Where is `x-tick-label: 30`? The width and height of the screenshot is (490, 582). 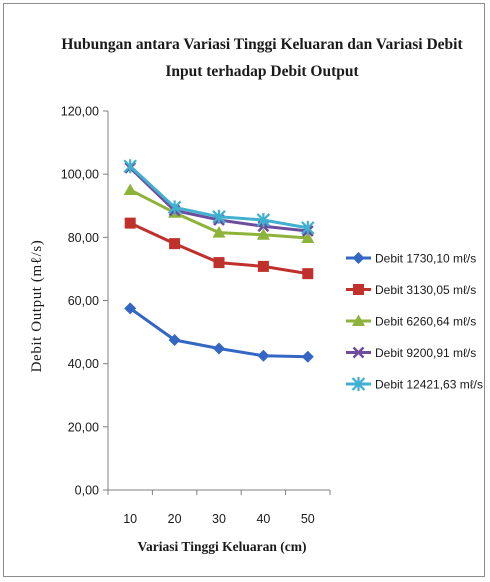 x-tick-label: 30 is located at coordinates (219, 519).